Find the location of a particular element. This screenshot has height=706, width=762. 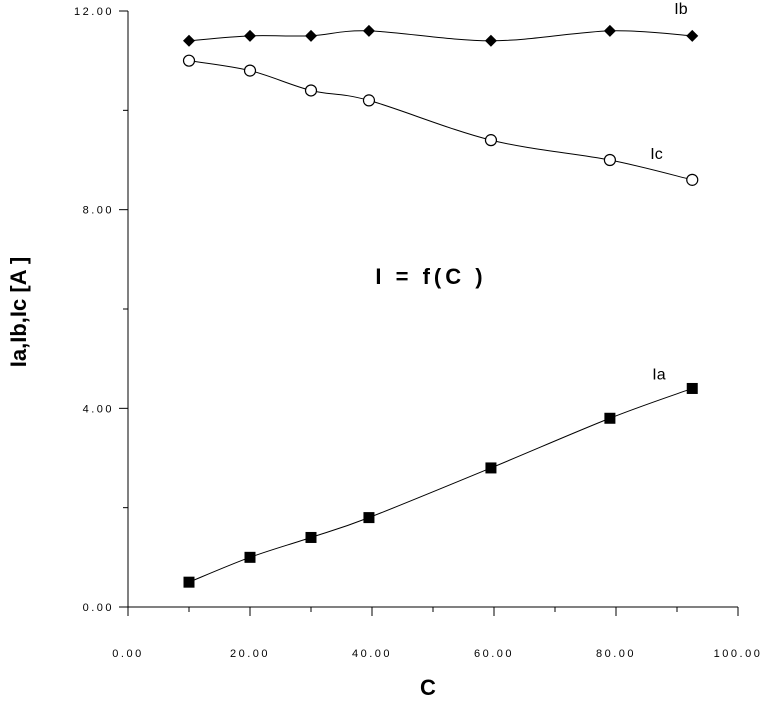

y-tick-label: 0.00 is located at coordinates (98, 608).